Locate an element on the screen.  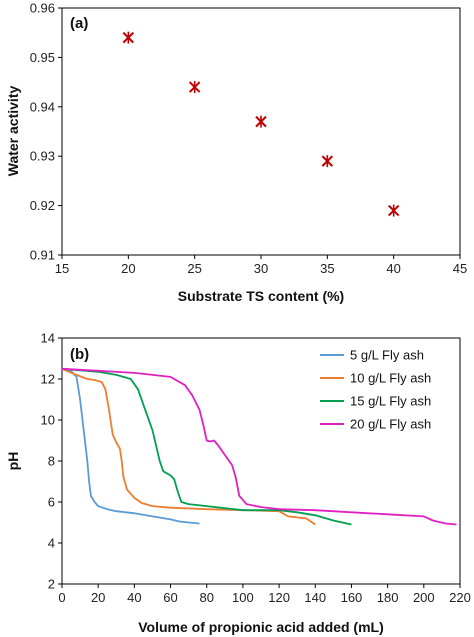
panel-a-y-axis-title: Water activity is located at coordinates (13, 131).